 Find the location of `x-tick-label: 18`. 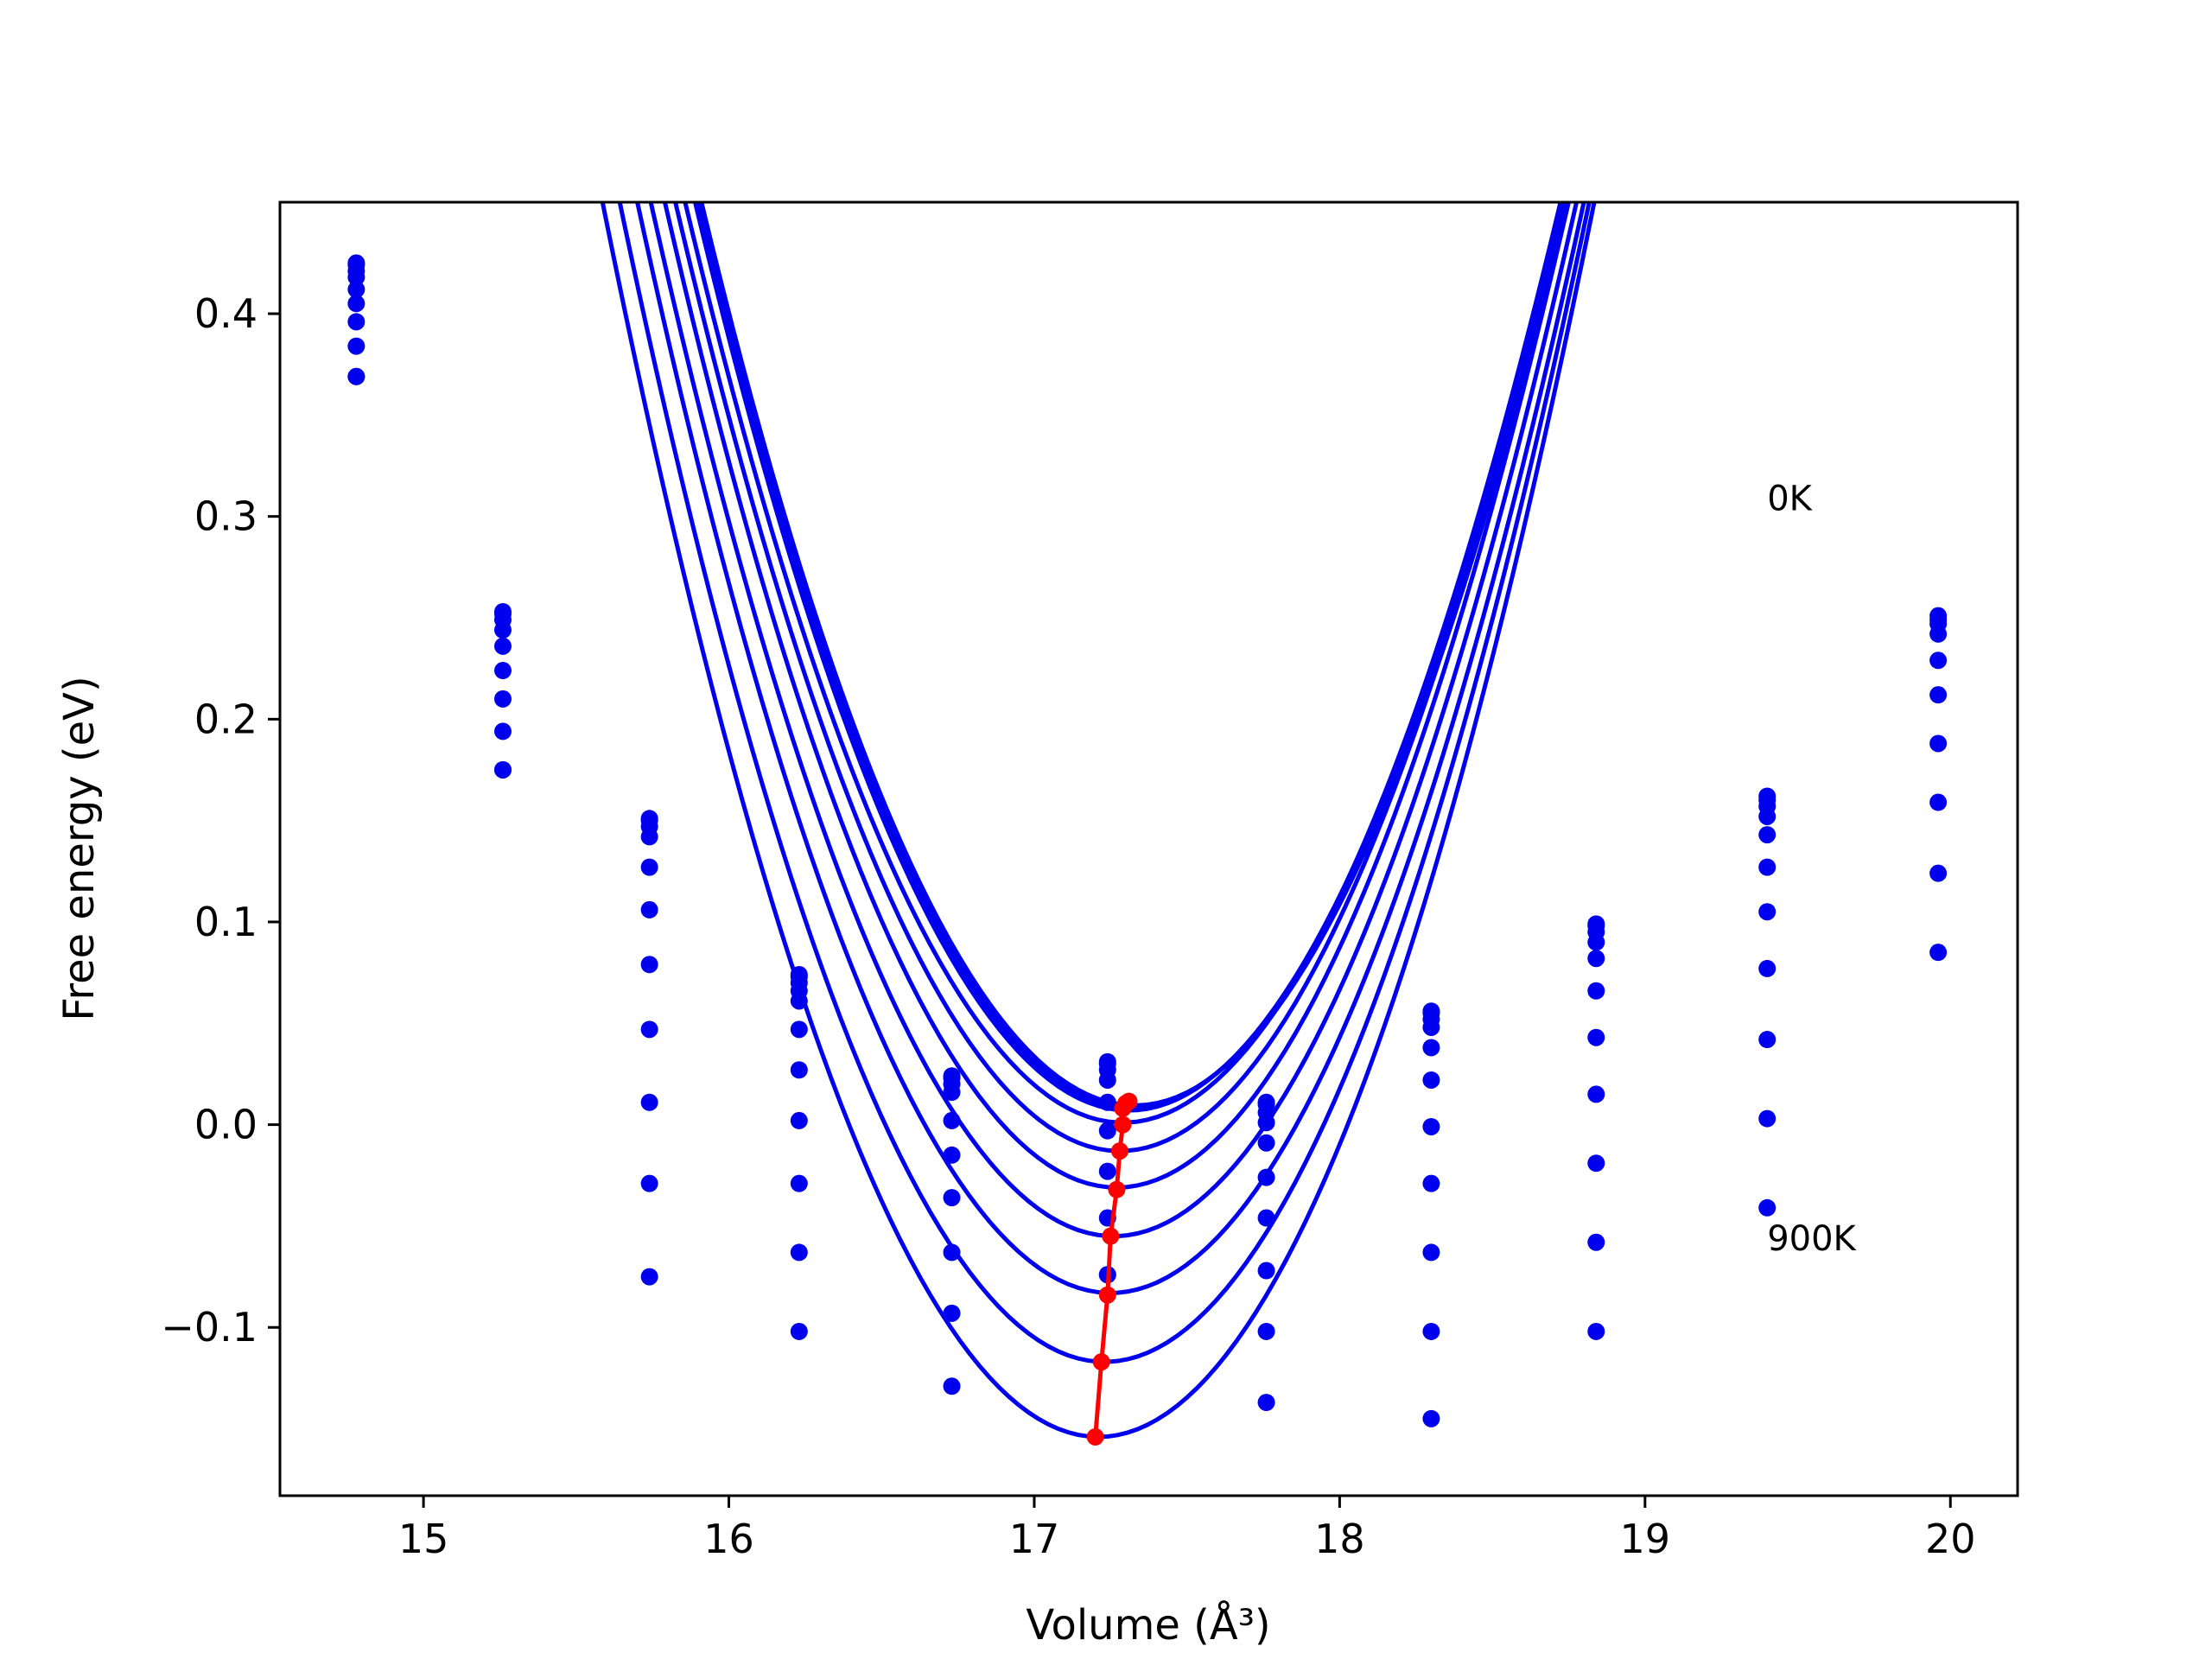

x-tick-label: 18 is located at coordinates (1339, 1539).